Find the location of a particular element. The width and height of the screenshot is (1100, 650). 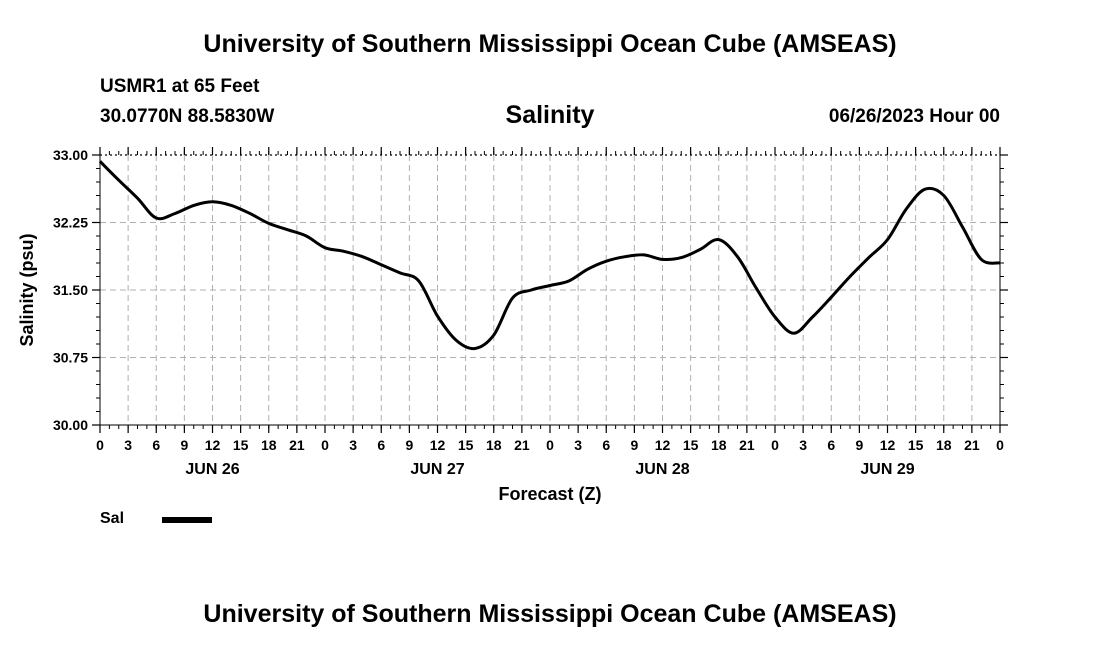

forecast-datetime: 06/26/2023 Hour 00 is located at coordinates (914, 116).